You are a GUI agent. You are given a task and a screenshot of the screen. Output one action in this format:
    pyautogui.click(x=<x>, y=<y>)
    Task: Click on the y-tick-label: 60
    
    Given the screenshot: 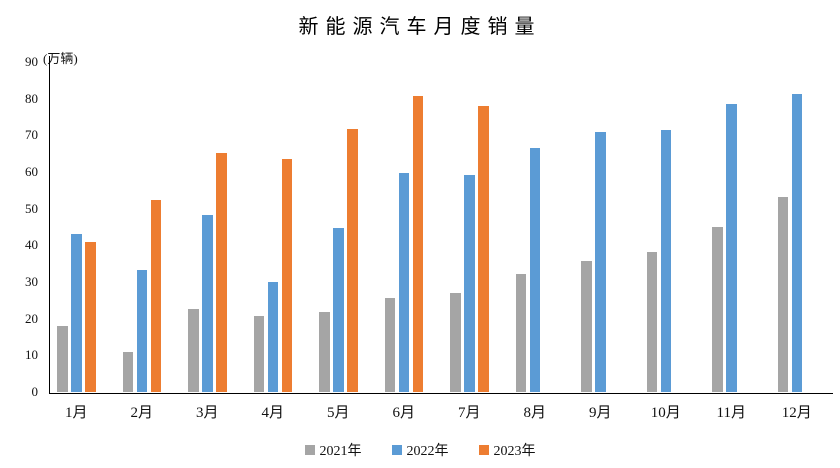 What is the action you would take?
    pyautogui.click(x=31, y=171)
    